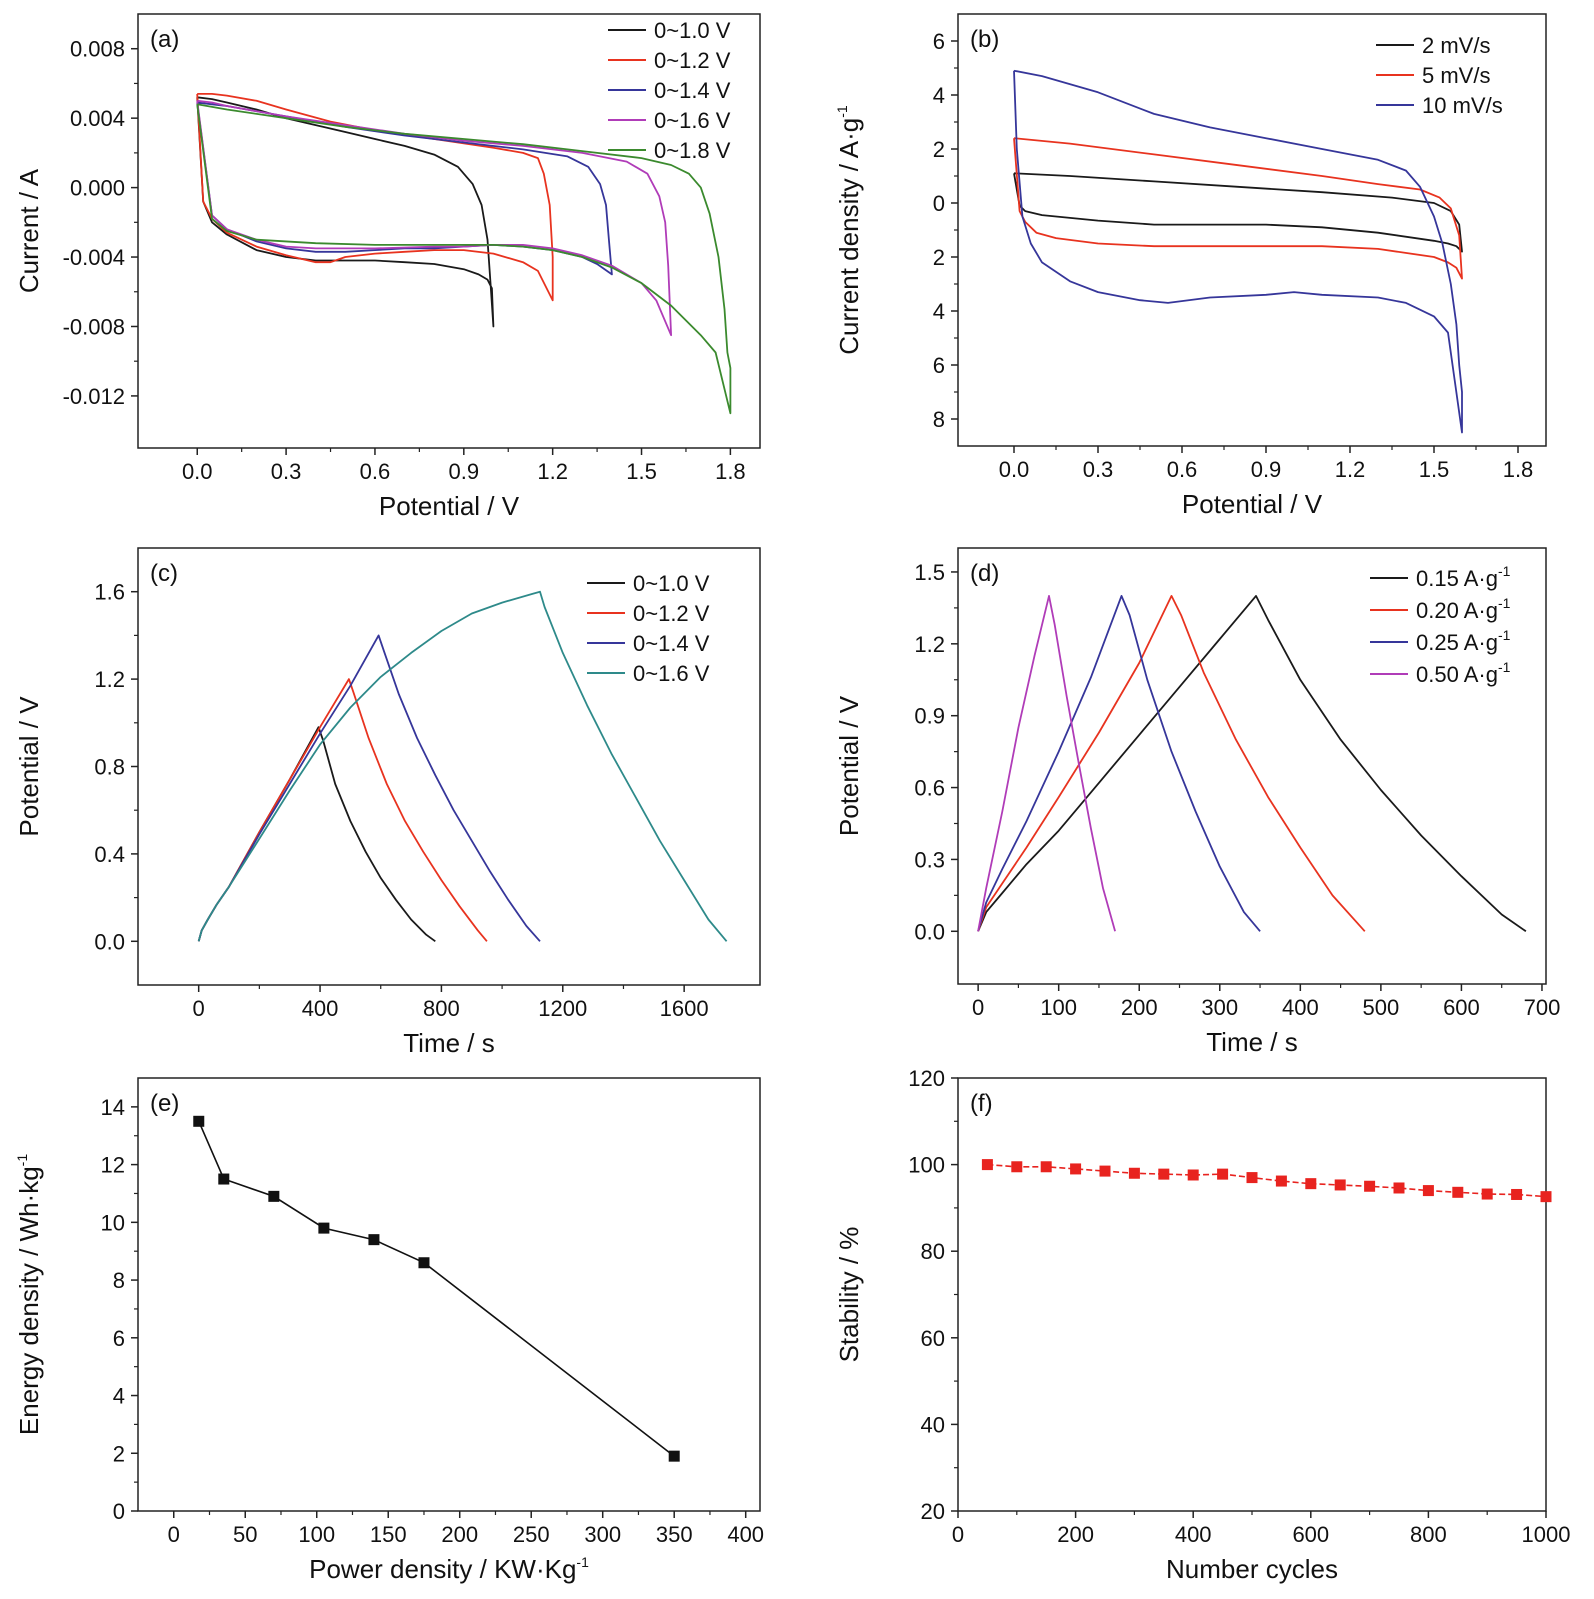 Image resolution: width=1594 pixels, height=1599 pixels. Describe the element at coordinates (113, 1165) in the screenshot. I see `y-tick-label: 12` at that location.